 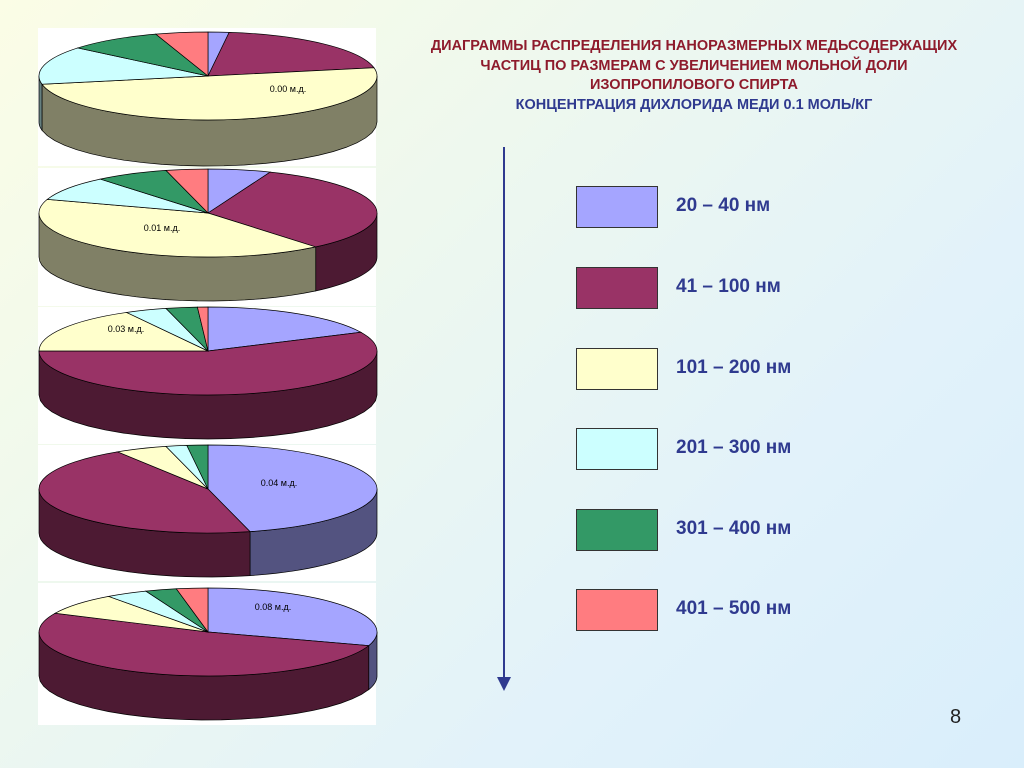 I want to click on legend-label: 401 – 500 нм, so click(x=734, y=608).